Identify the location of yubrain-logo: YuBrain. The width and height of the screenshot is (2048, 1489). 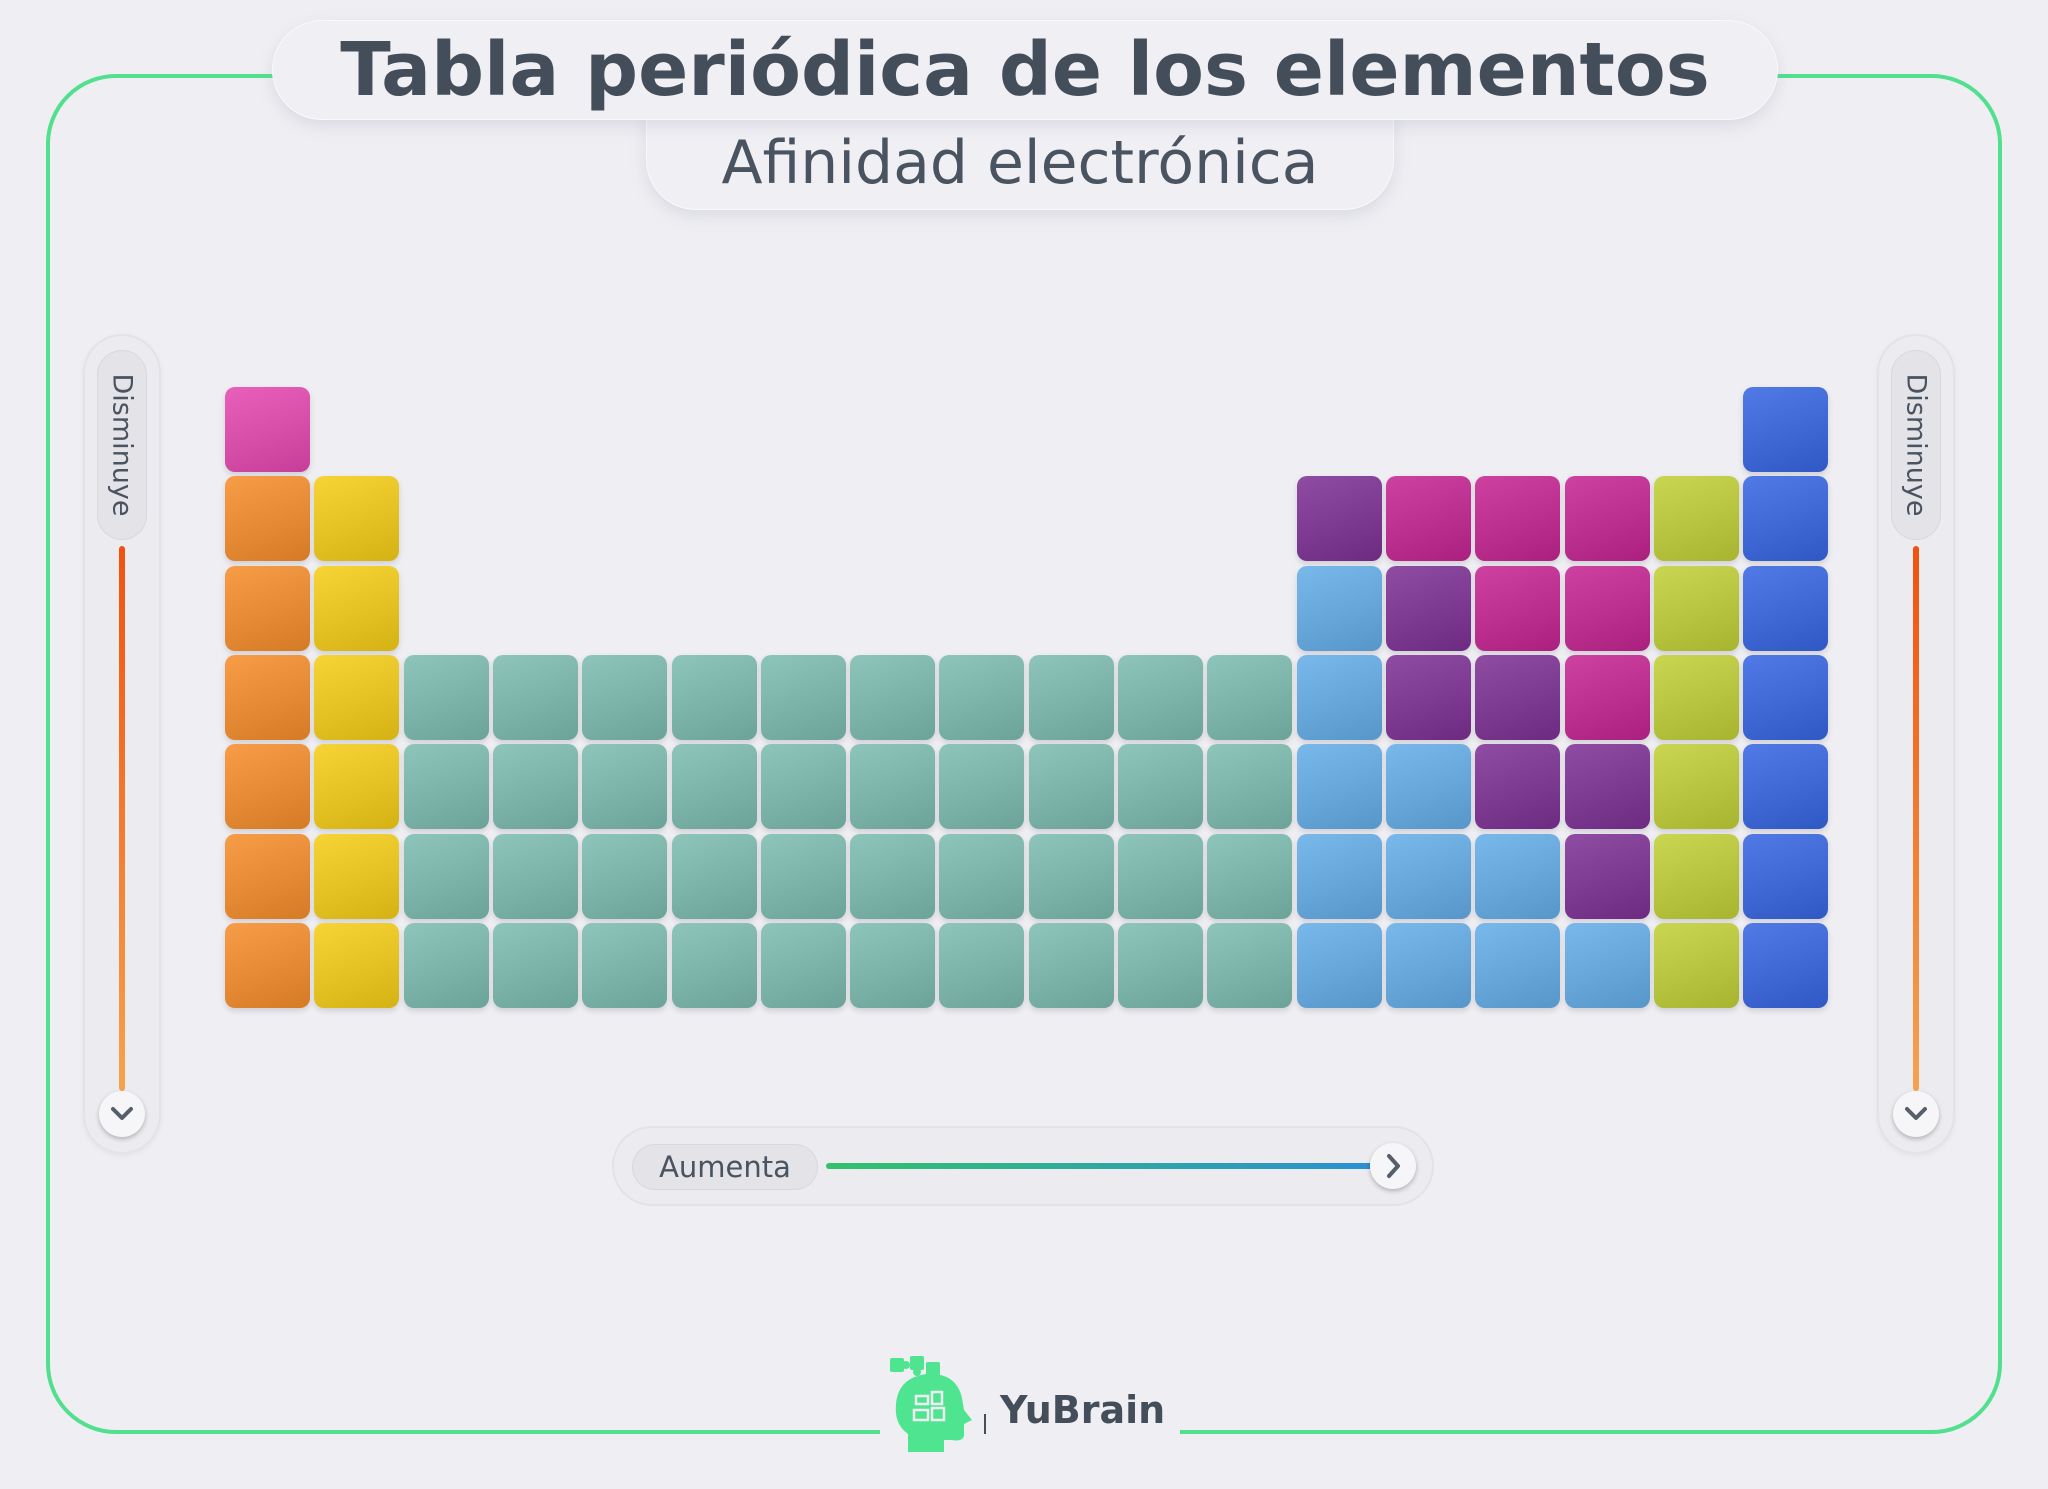
(1030, 1407).